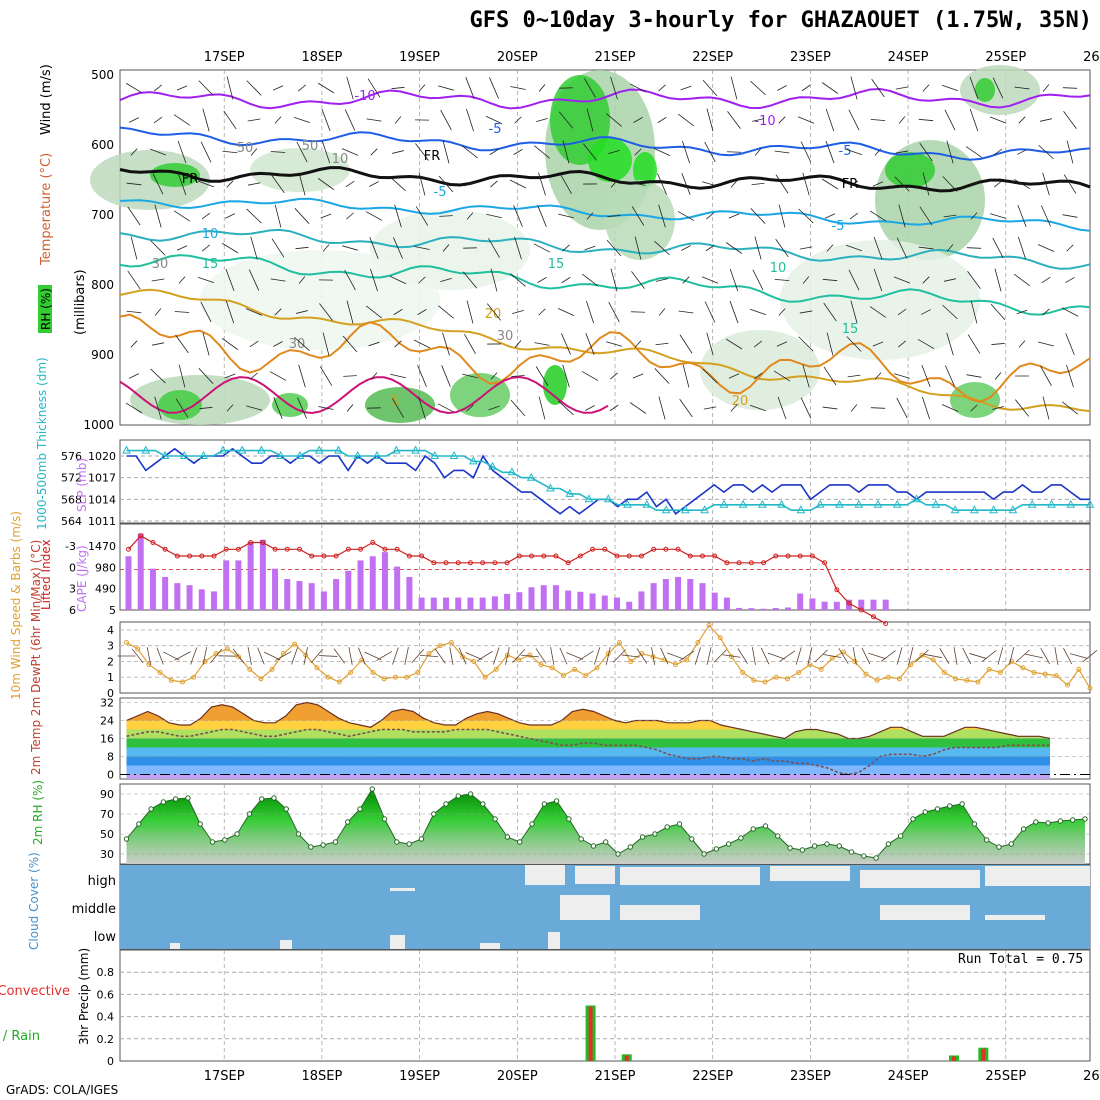  What do you see at coordinates (297, 344) in the screenshot?
I see `contour-label: 30` at bounding box center [297, 344].